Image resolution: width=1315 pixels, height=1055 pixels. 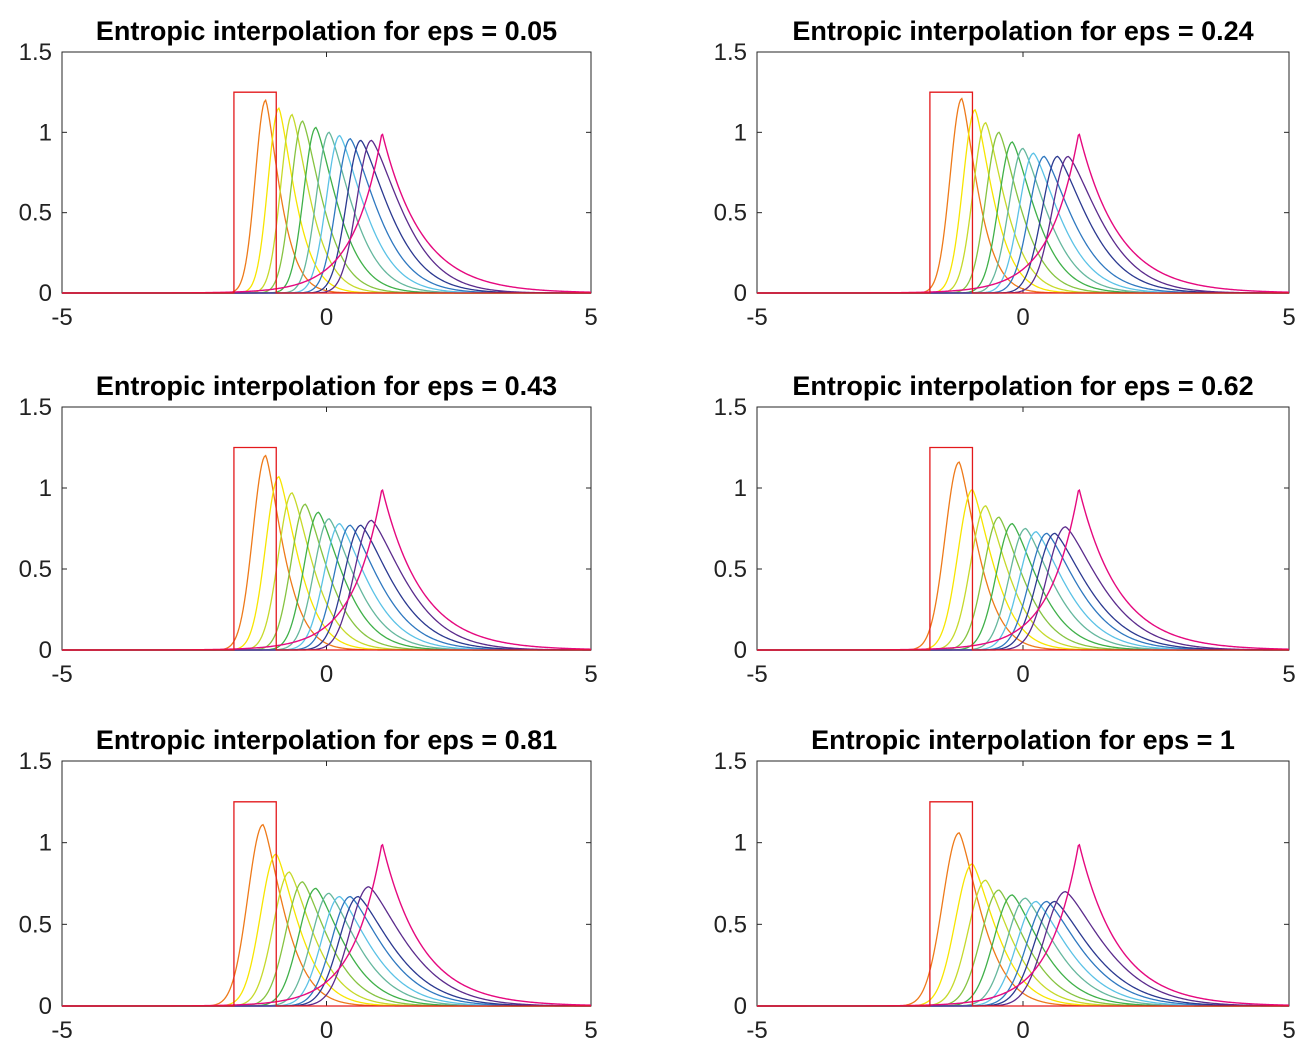 What do you see at coordinates (1022, 31) in the screenshot?
I see `subplot-title: Entropic interpolation for eps = 0.24` at bounding box center [1022, 31].